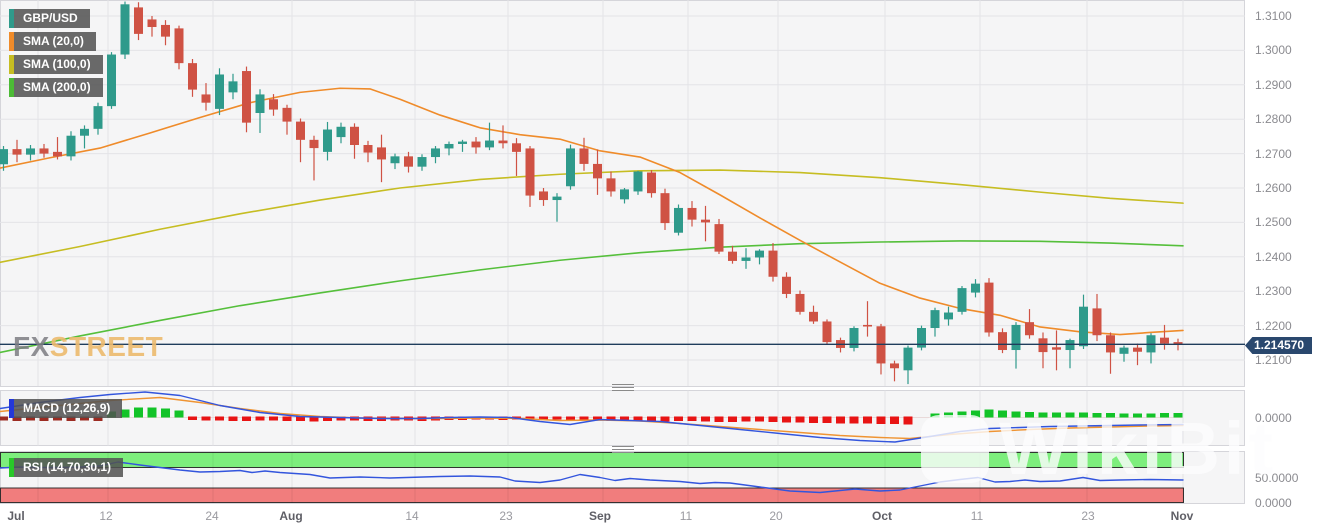  Describe the element at coordinates (50, 18) in the screenshot. I see `symbol-label: GBP/USD` at that location.